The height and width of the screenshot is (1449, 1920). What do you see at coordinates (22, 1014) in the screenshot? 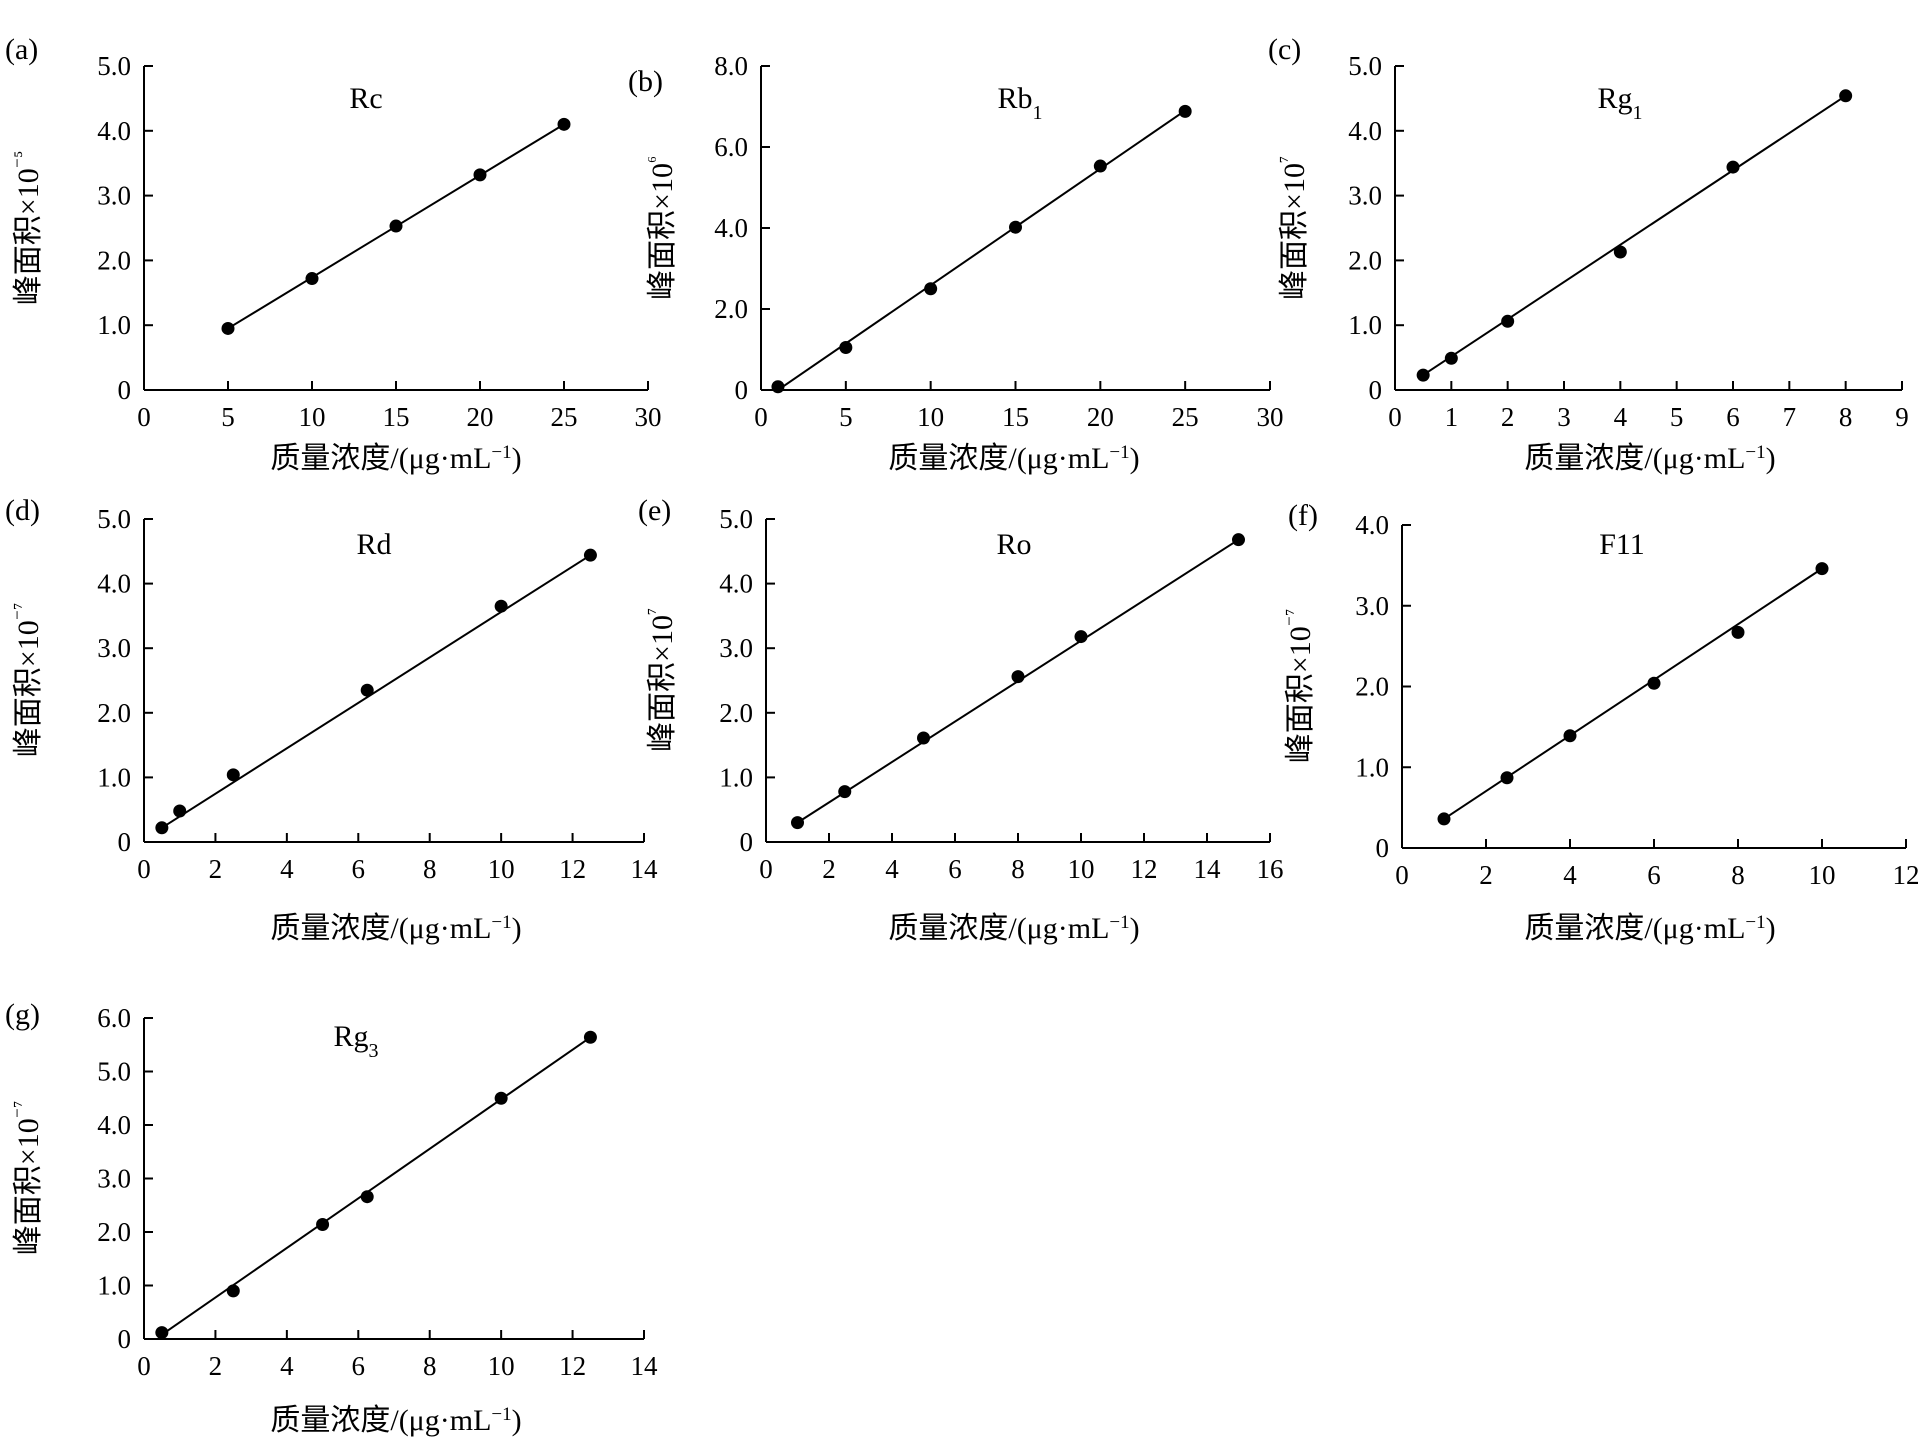
I see `panel-label: (g)` at bounding box center [22, 1014].